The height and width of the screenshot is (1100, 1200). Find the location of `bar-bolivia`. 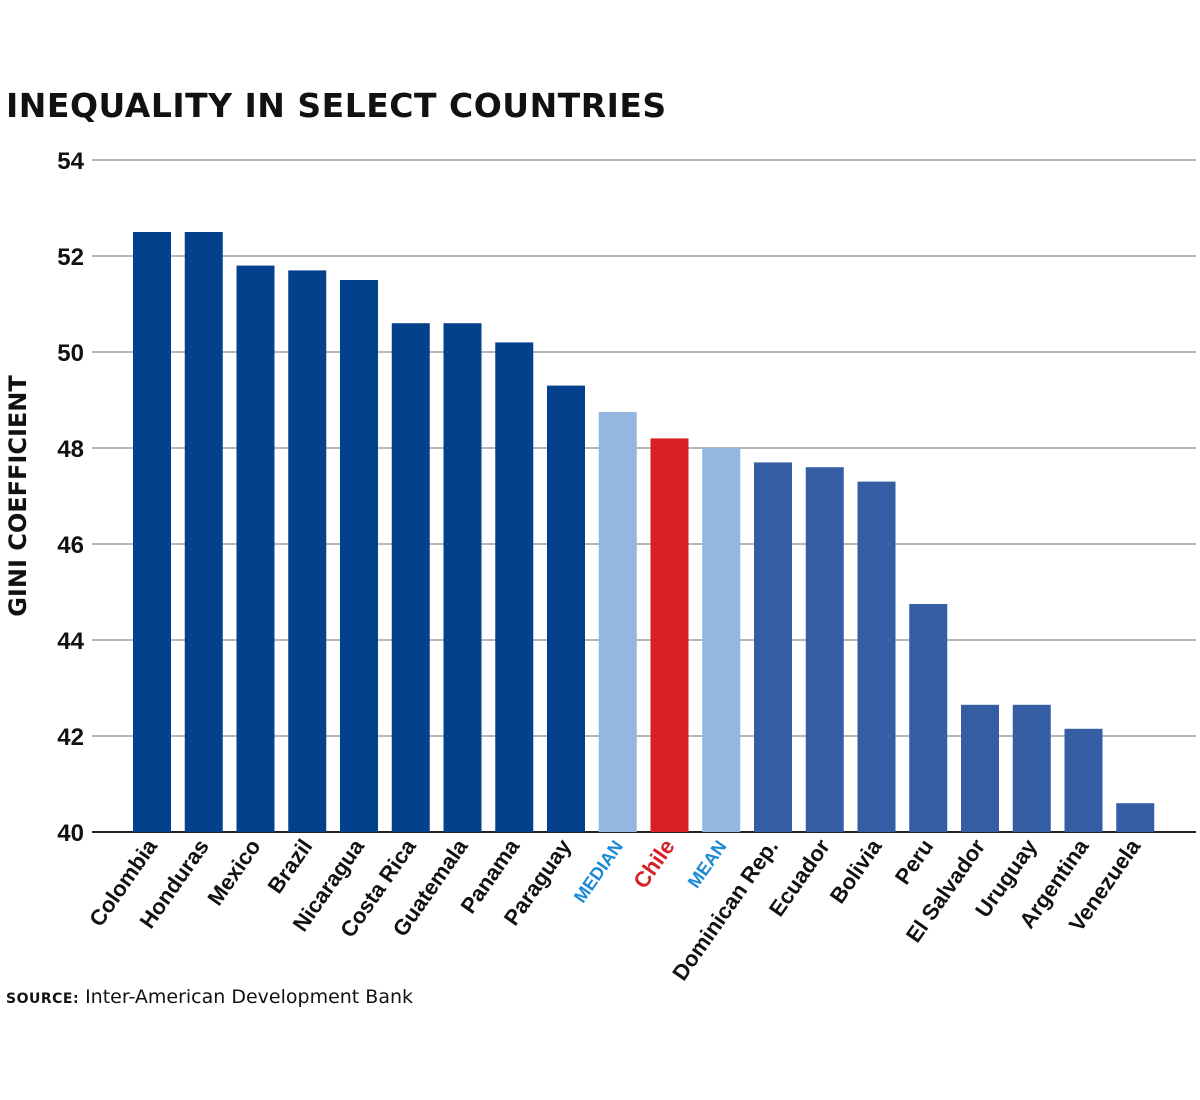

bar-bolivia is located at coordinates (876, 656).